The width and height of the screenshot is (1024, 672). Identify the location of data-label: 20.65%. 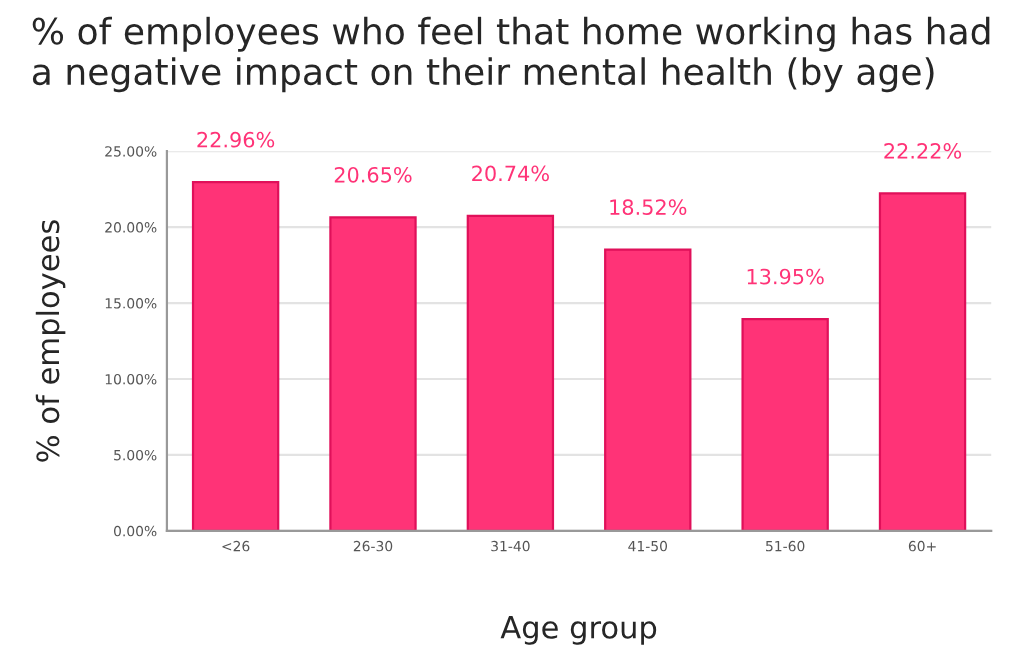
(373, 174).